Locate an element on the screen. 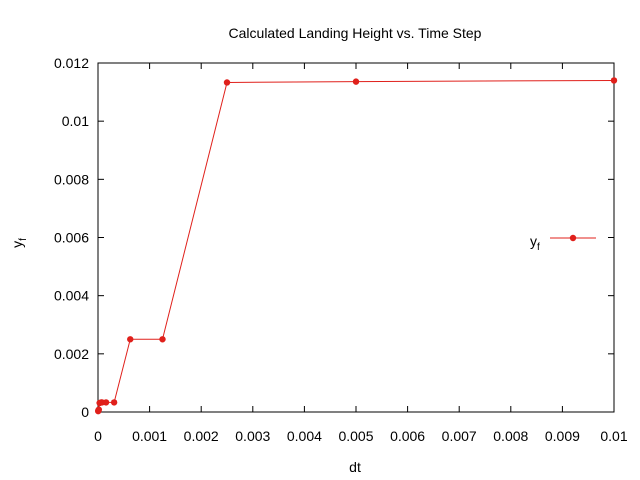 The image size is (640, 480). y-tick-label: 0 is located at coordinates (85, 412).